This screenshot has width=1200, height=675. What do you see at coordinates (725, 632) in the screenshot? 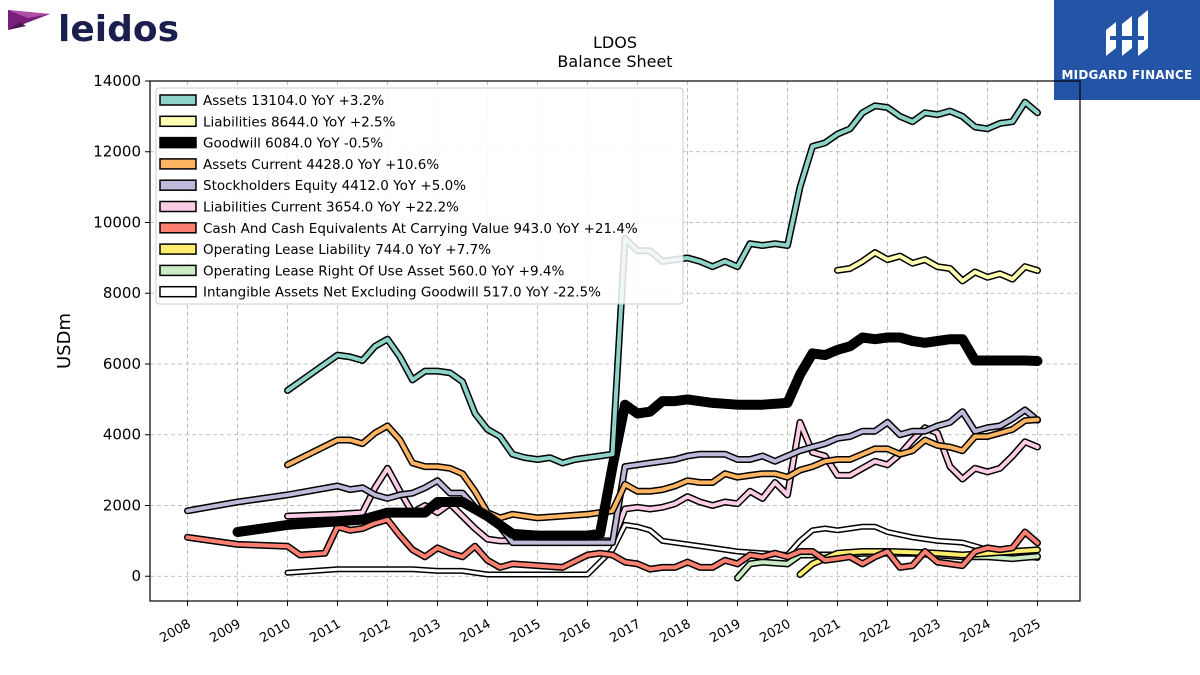
I see `x-tick-label: 2019` at bounding box center [725, 632].